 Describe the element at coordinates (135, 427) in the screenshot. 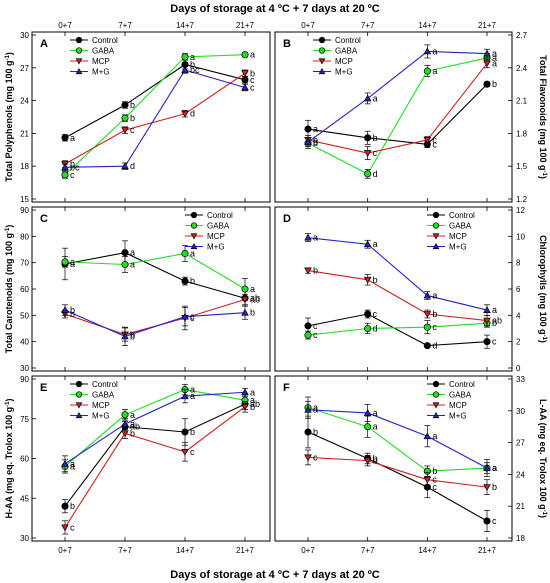

I see `significance-letter: ab` at that location.